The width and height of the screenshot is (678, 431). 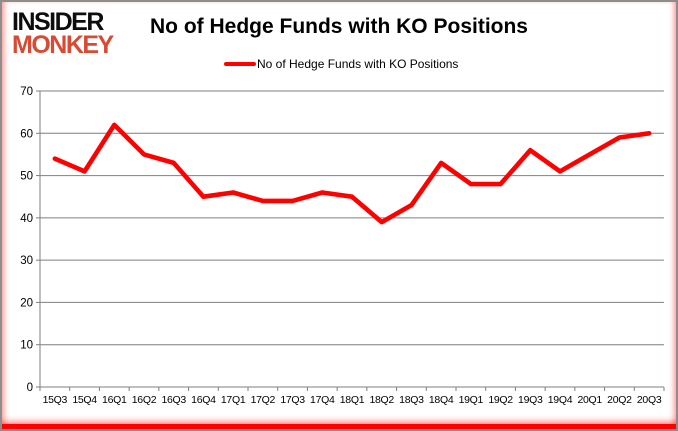 I want to click on x-tick-label: 17Q2, so click(x=263, y=400).